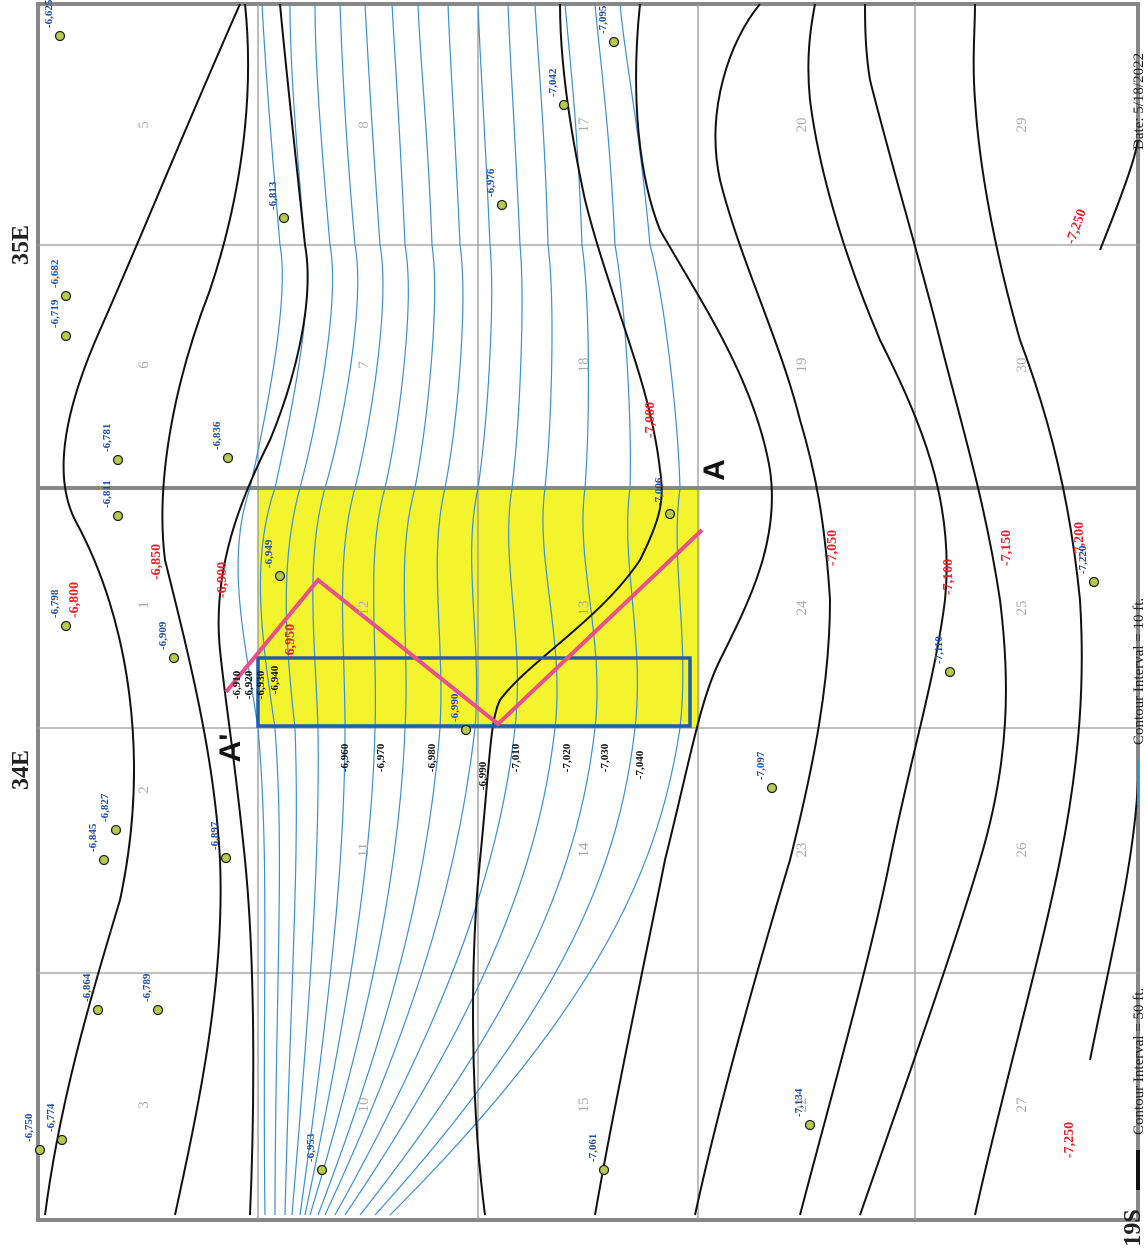 The height and width of the screenshot is (1253, 1148). What do you see at coordinates (948, 577) in the screenshot?
I see `contour-label: -7,100` at bounding box center [948, 577].